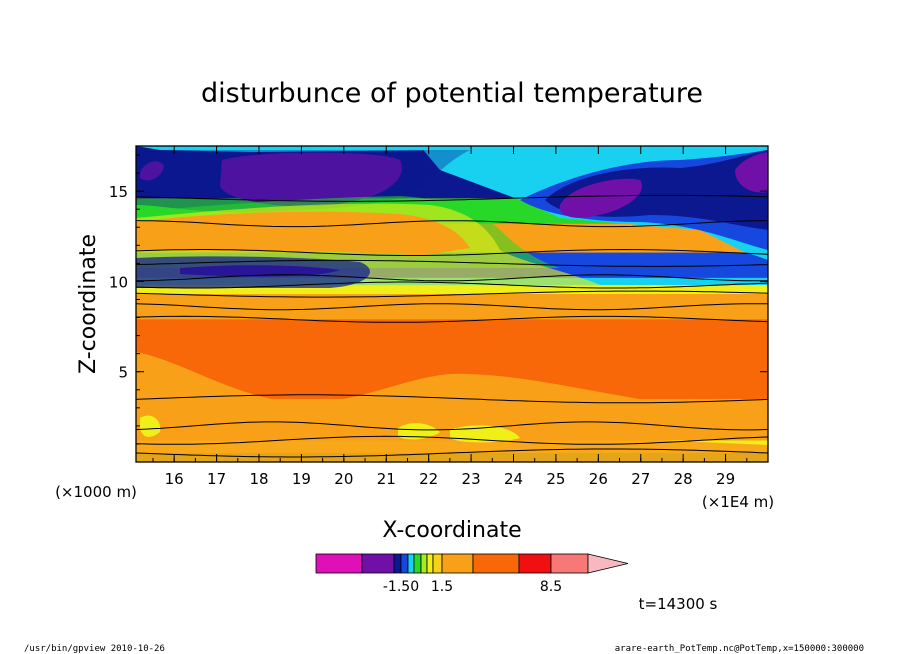 The width and height of the screenshot is (904, 654). What do you see at coordinates (551, 587) in the screenshot?
I see `colorbar-label: 8.5` at bounding box center [551, 587].